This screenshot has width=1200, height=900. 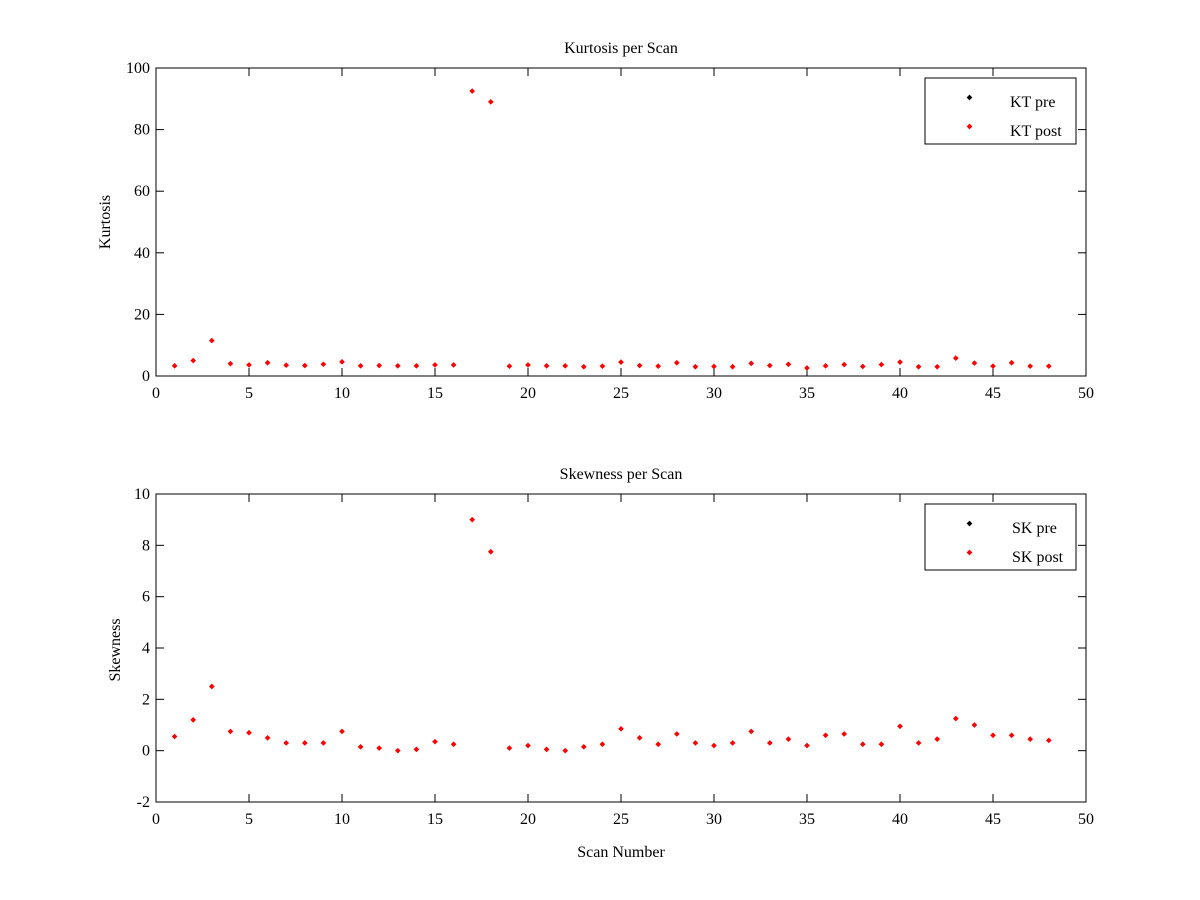 What do you see at coordinates (138, 68) in the screenshot?
I see `kurtosis-y-tick-label: 100` at bounding box center [138, 68].